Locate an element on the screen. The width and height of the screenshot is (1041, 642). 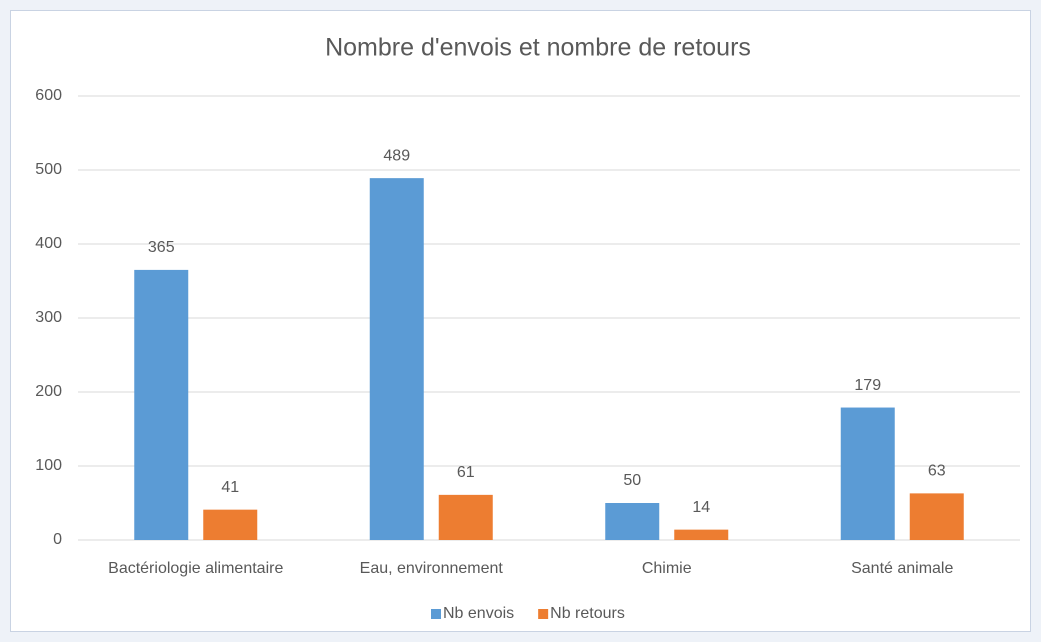
value-label: 365 is located at coordinates (161, 247).